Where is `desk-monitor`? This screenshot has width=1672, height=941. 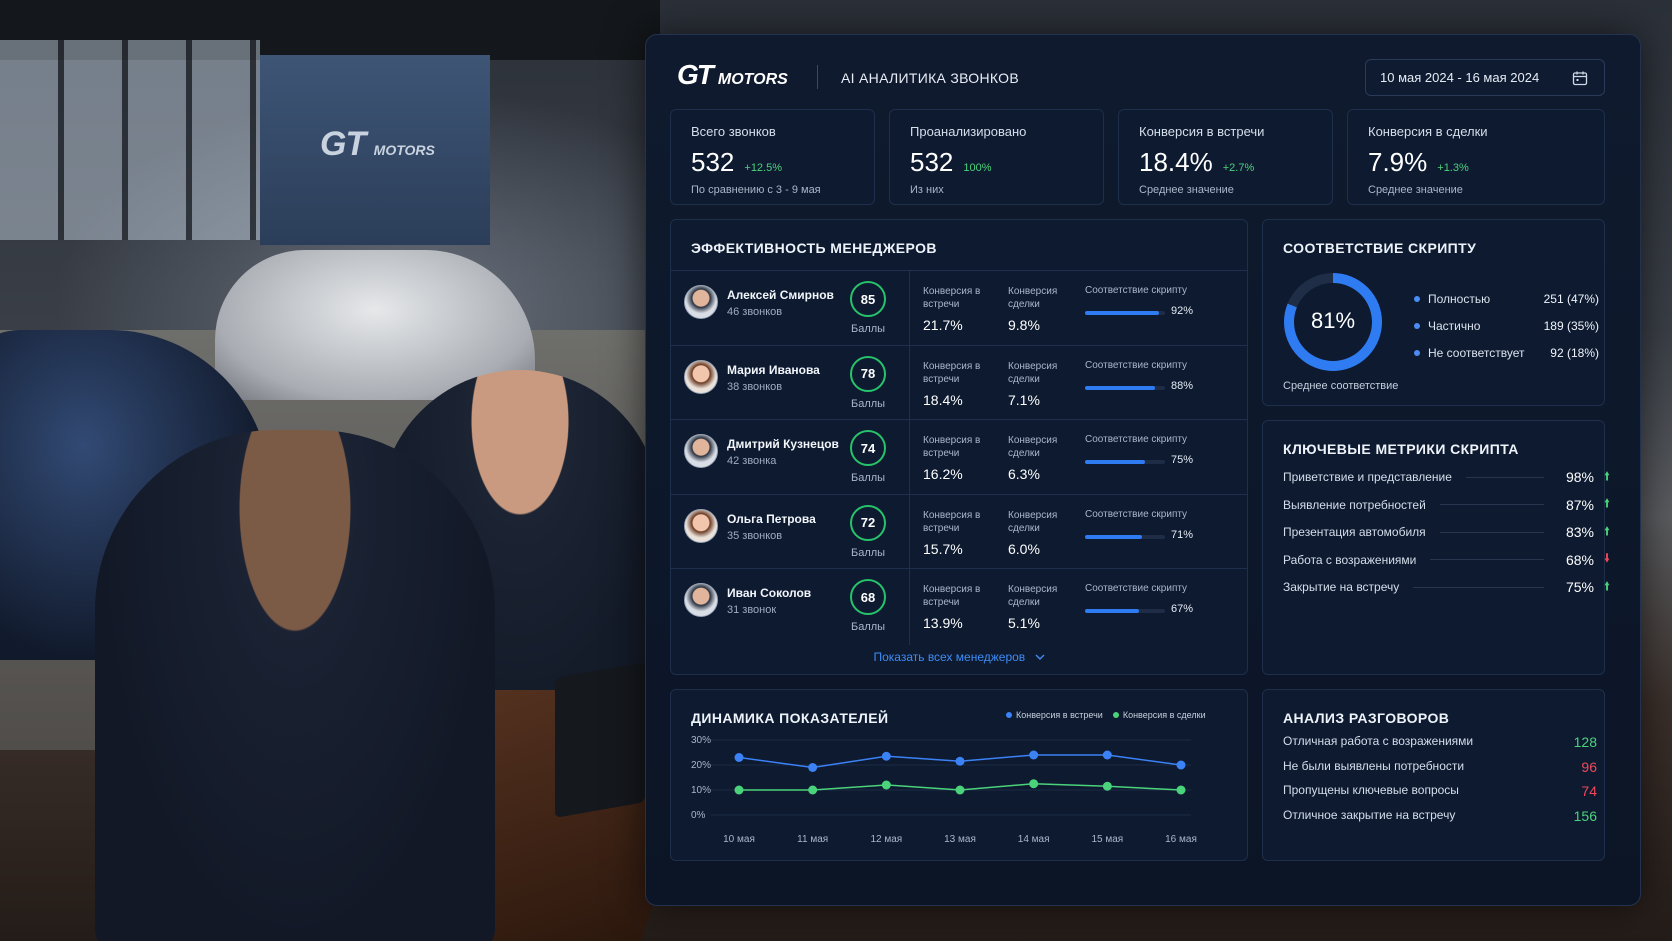 desk-monitor is located at coordinates (600, 740).